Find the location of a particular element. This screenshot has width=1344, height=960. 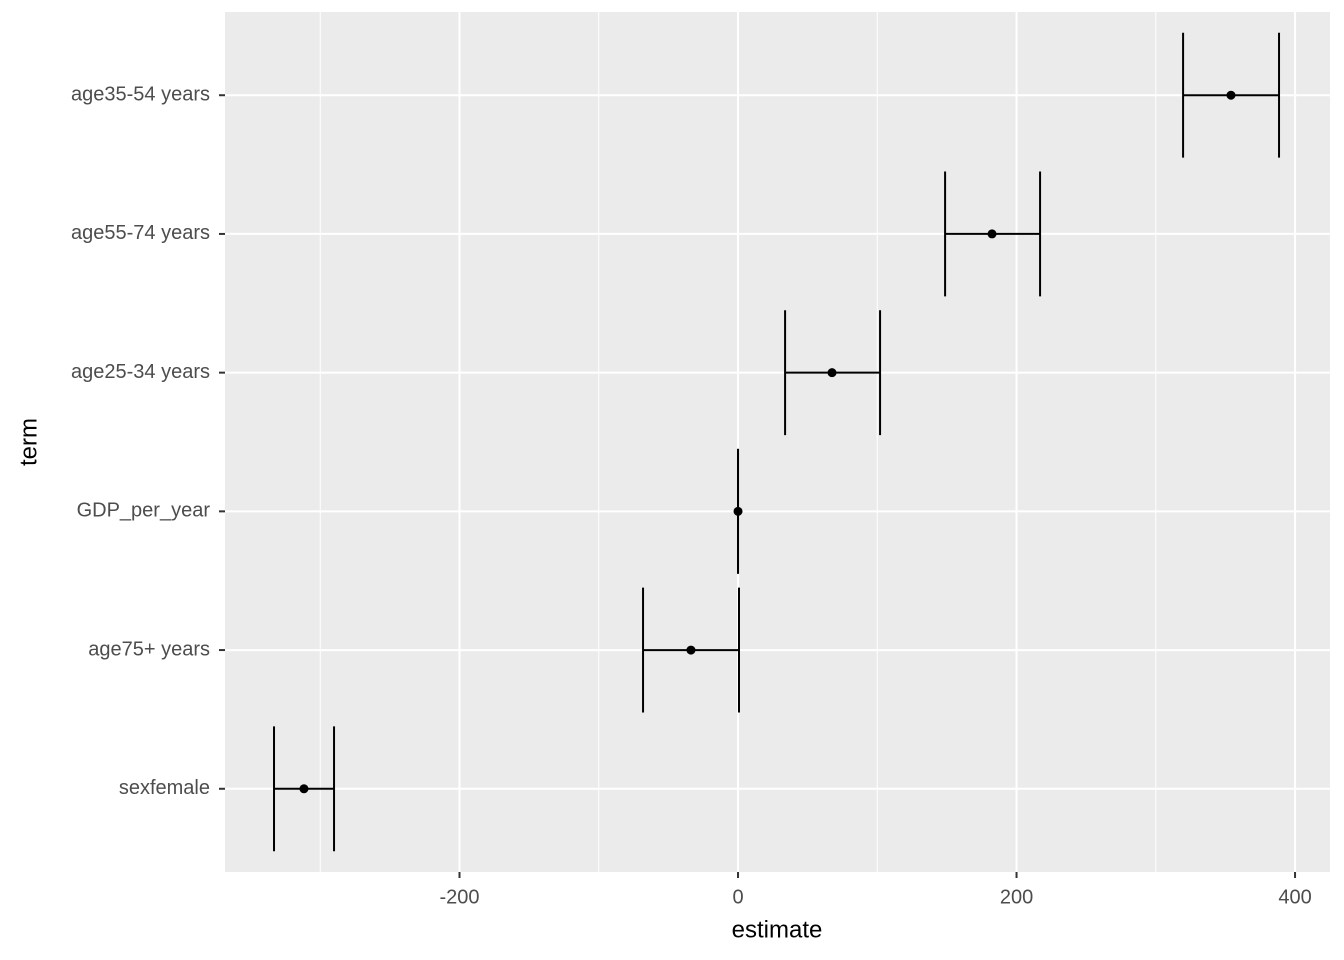

y-tick-label: age55-74 years is located at coordinates (140, 233).